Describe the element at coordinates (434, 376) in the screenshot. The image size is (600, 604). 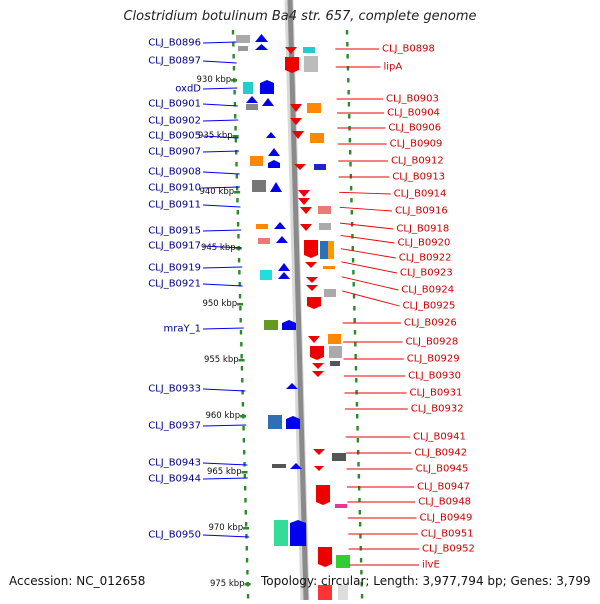
I see `gene-label-reverse: CLJ_B0930` at that location.